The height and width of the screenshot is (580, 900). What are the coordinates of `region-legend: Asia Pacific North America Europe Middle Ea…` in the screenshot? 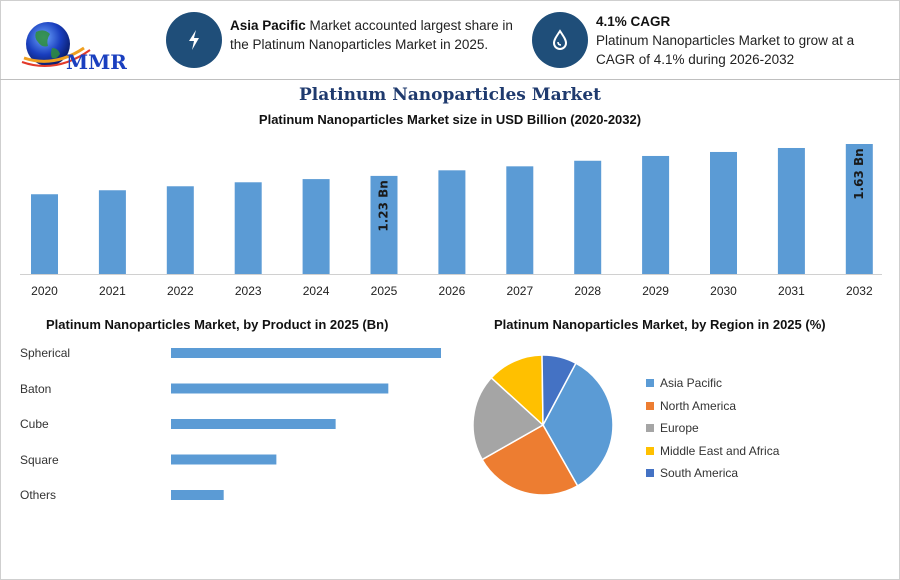 It's located at (712, 428).